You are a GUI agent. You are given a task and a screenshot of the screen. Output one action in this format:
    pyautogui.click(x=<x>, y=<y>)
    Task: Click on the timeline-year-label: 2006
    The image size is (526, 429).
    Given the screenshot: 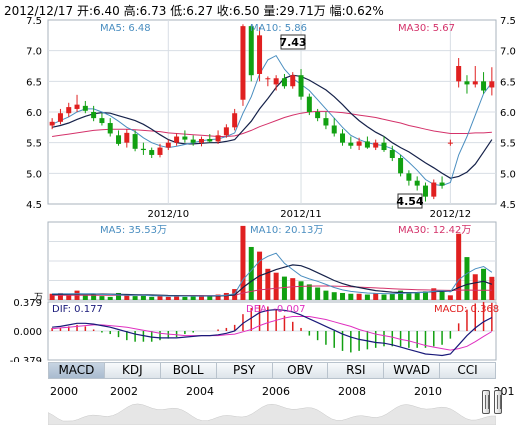 What is the action you would take?
    pyautogui.click(x=276, y=391)
    